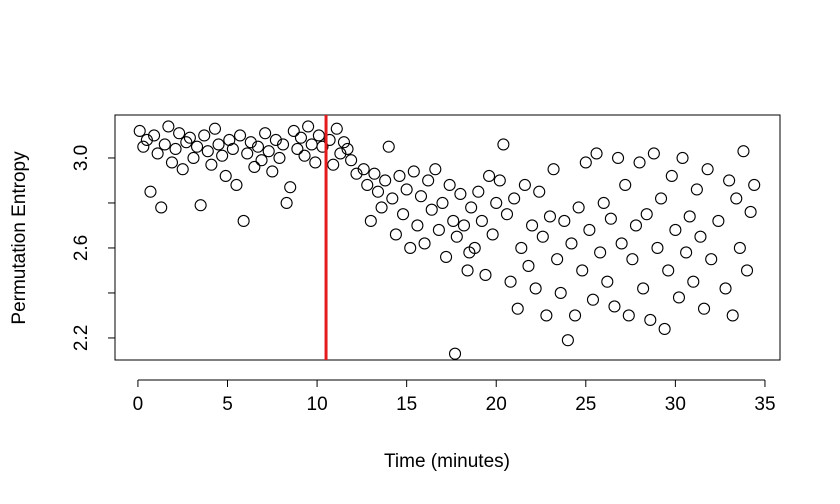 Image resolution: width=840 pixels, height=504 pixels. What do you see at coordinates (81, 158) in the screenshot?
I see `y-tick-label: 3.0` at bounding box center [81, 158].